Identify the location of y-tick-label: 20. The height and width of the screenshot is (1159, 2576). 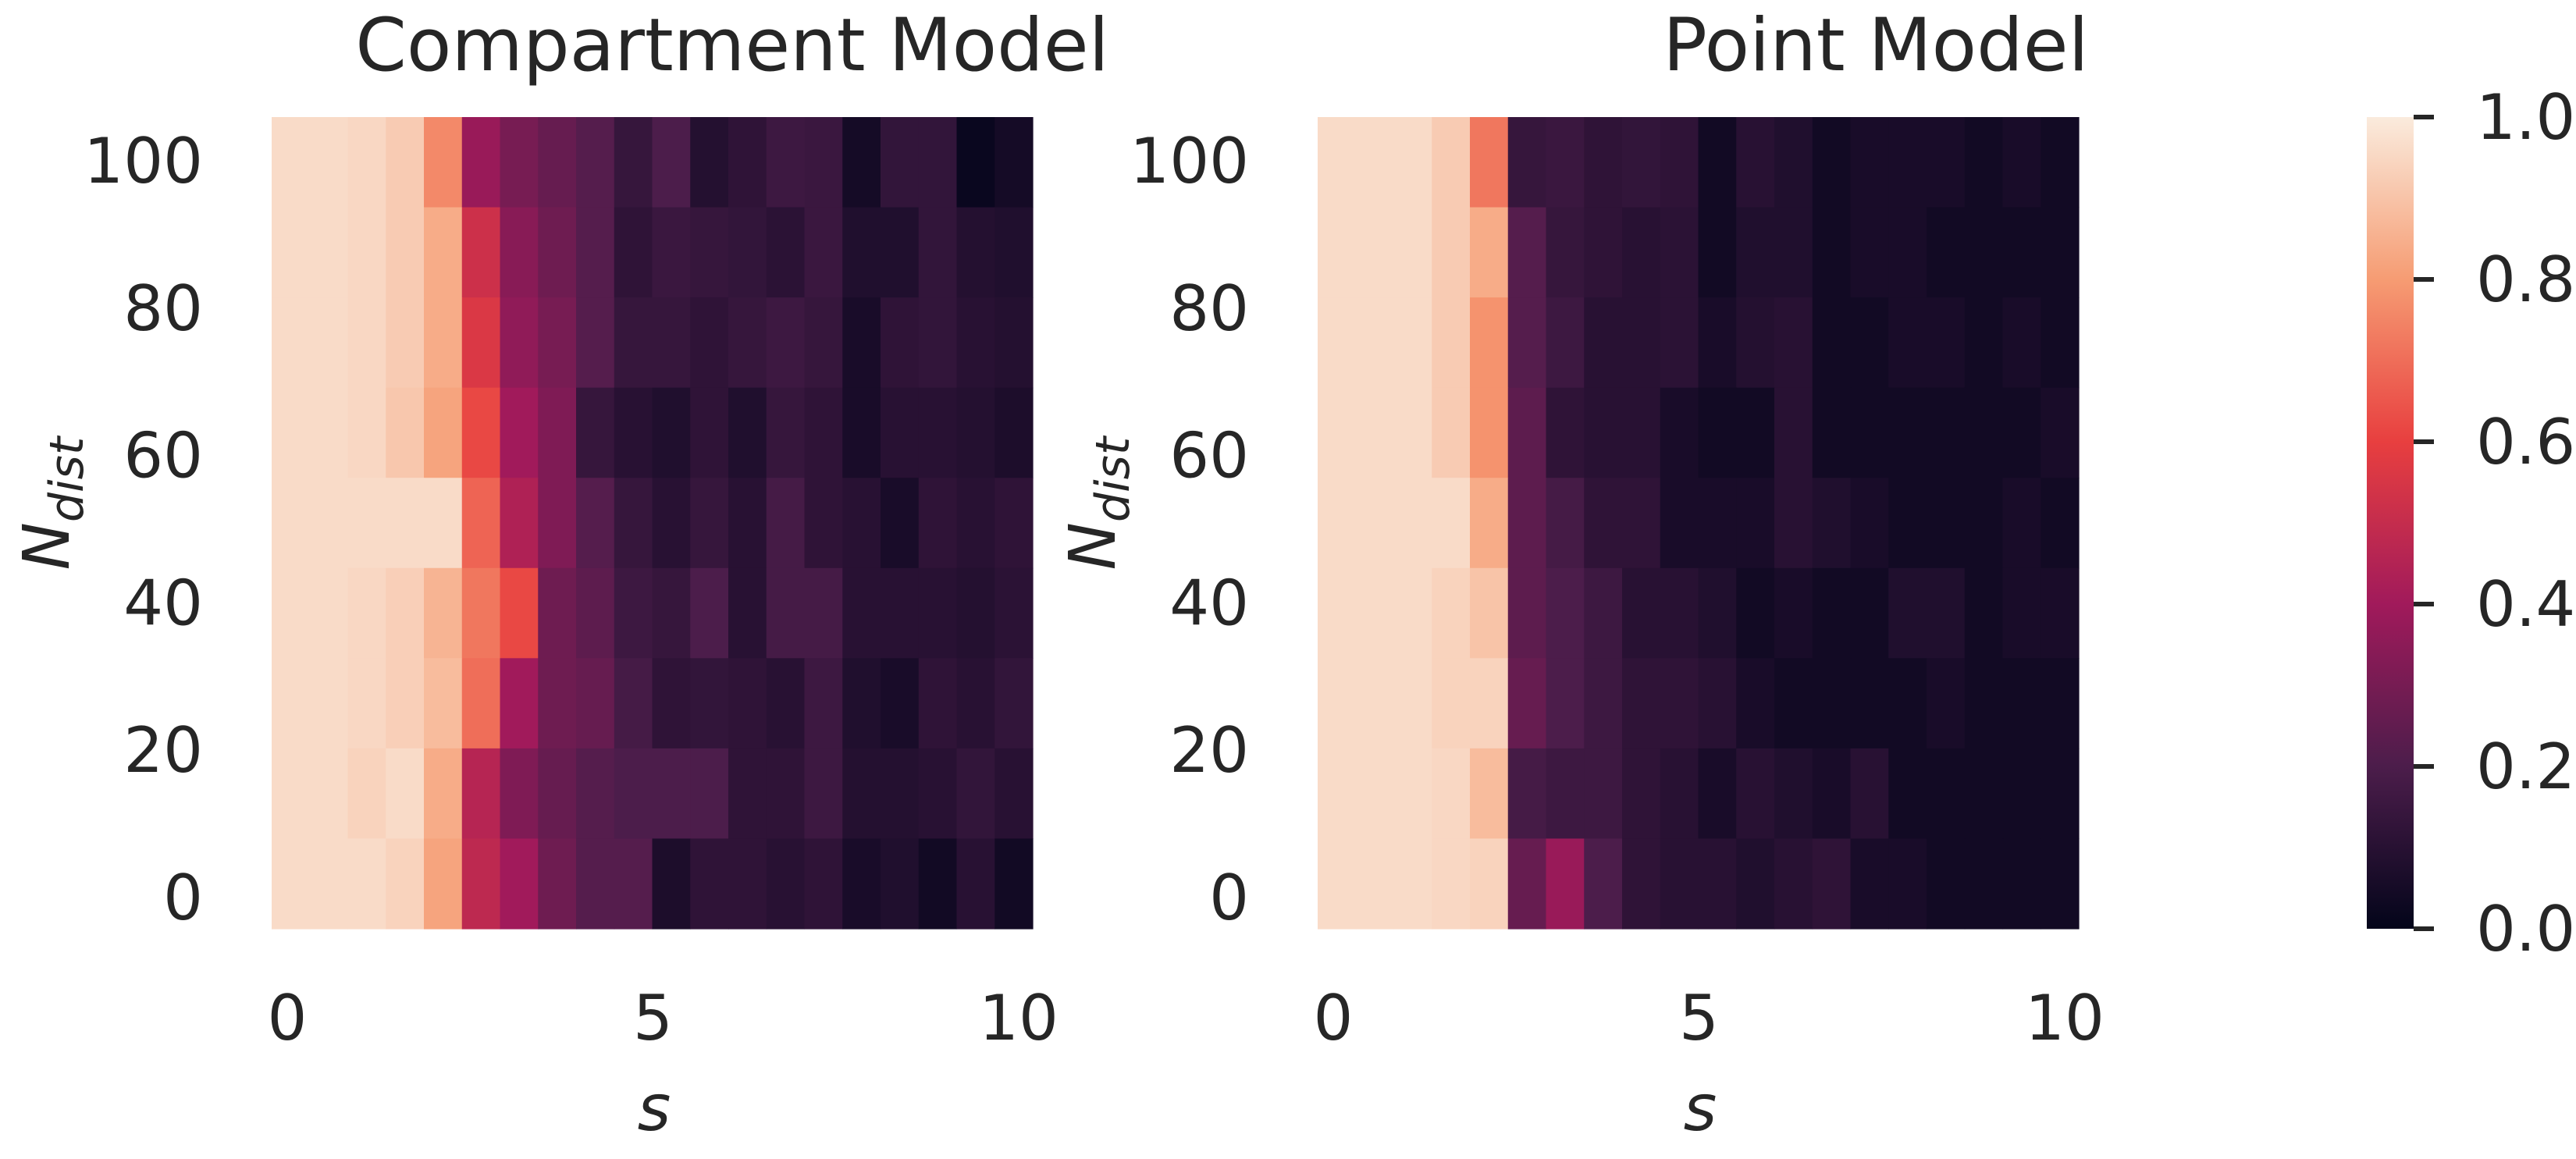
(163, 750).